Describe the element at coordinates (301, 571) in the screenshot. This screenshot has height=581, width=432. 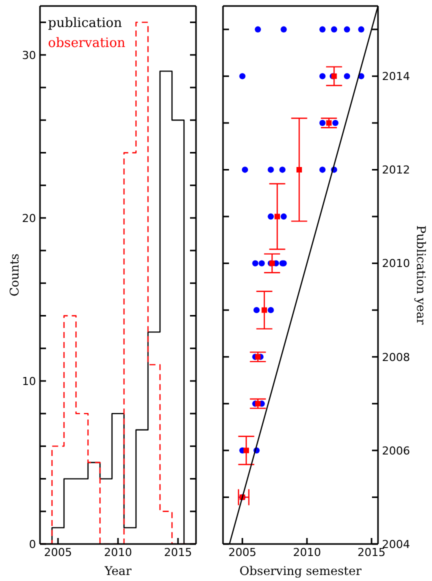
I see `x-axis-title: Observing semester` at that location.